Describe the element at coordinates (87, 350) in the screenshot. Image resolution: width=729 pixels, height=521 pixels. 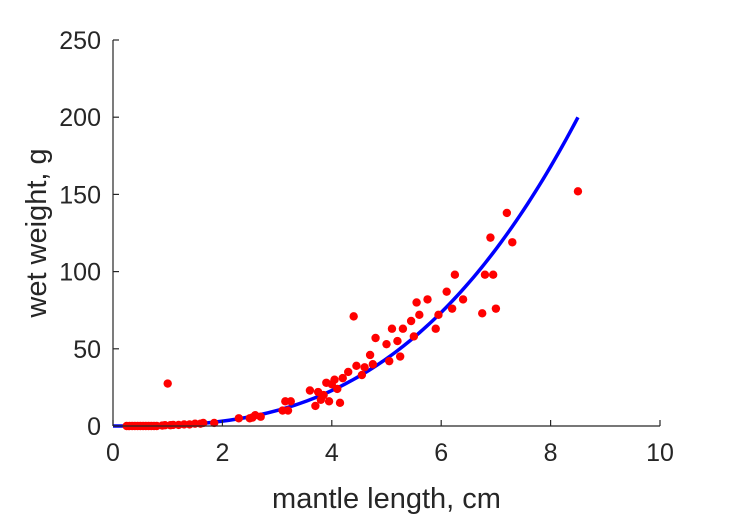
I see `y-tick-label: 50` at that location.